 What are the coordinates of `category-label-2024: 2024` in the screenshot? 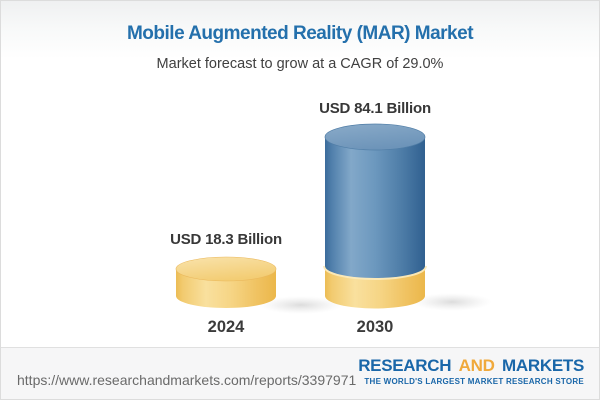 It's located at (226, 327).